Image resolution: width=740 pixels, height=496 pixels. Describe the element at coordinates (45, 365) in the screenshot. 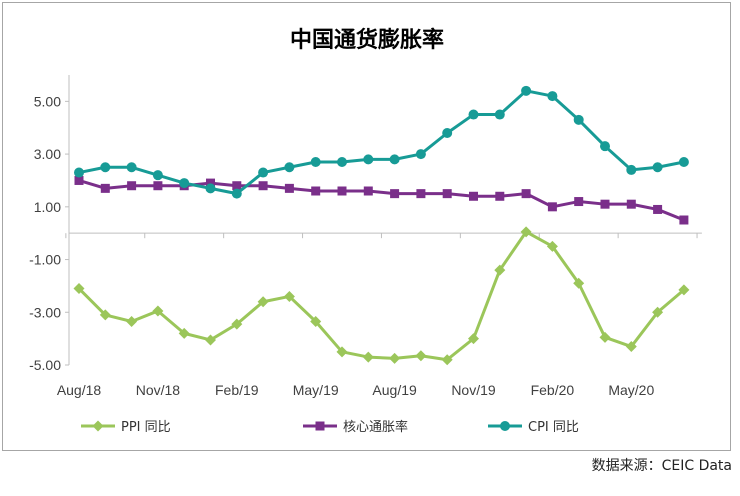

I see `y-tick-label: -5.00` at that location.